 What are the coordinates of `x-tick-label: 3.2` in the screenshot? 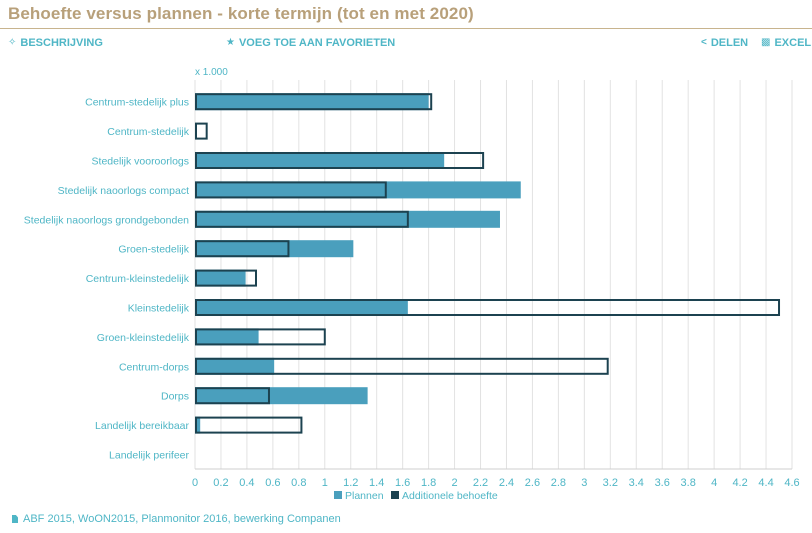 It's located at (610, 483).